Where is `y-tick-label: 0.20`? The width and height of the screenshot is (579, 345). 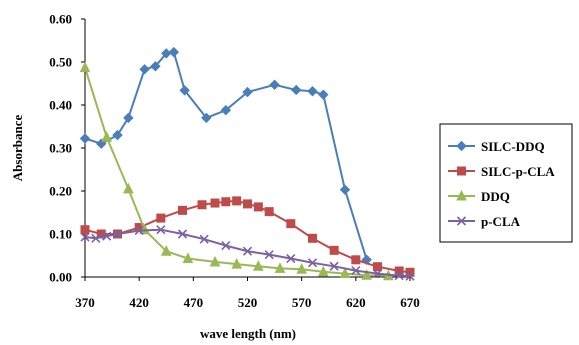
y-tick-label: 0.20 is located at coordinates (60, 191).